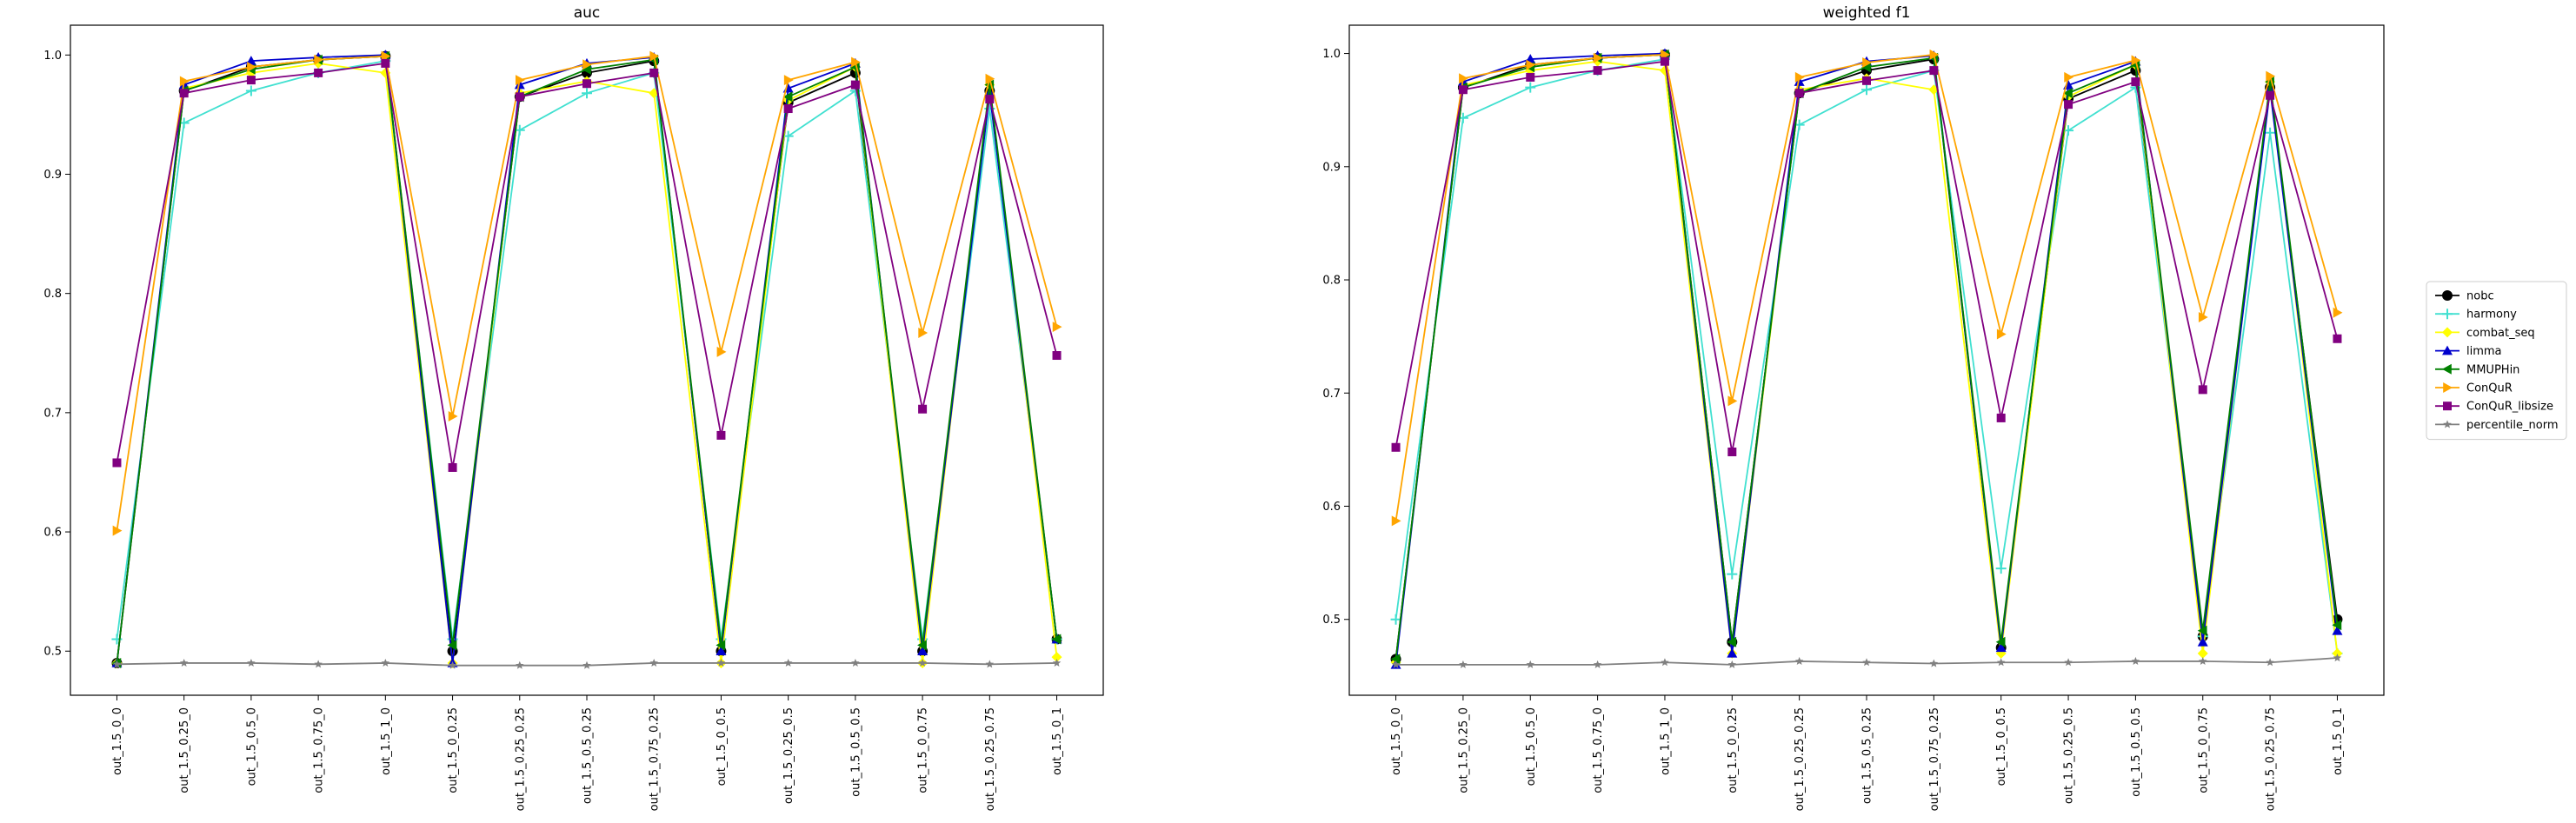 This screenshot has width=2576, height=823. What do you see at coordinates (52, 295) in the screenshot?
I see `y-tick-label: 0.8` at bounding box center [52, 295].